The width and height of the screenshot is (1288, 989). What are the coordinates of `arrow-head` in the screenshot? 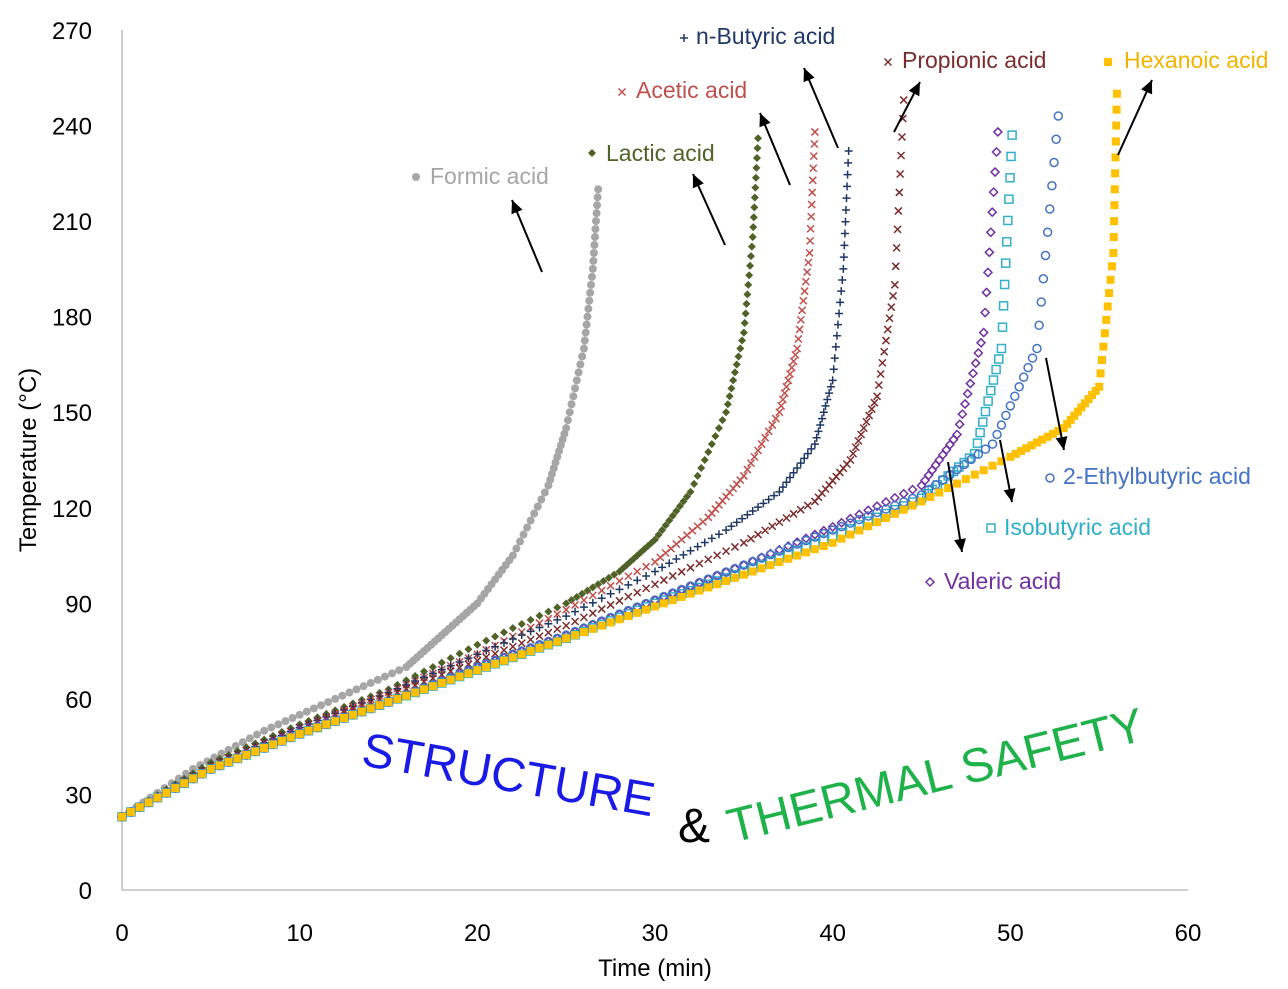 It's located at (960, 545).